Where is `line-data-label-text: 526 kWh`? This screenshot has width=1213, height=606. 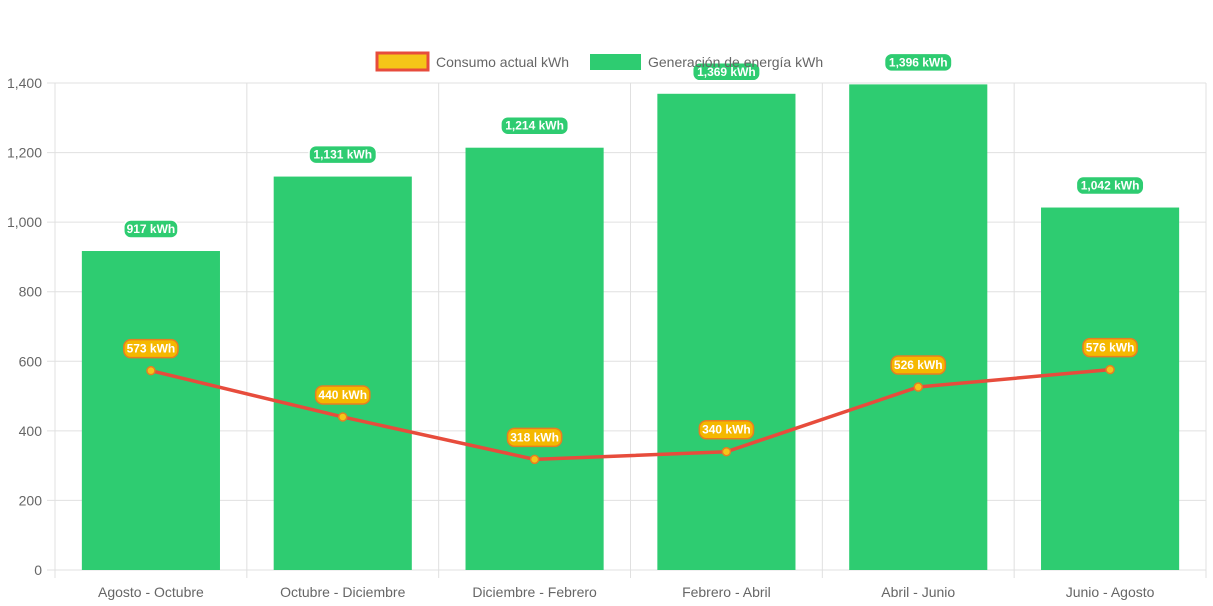 line-data-label-text: 526 kWh is located at coordinates (918, 365).